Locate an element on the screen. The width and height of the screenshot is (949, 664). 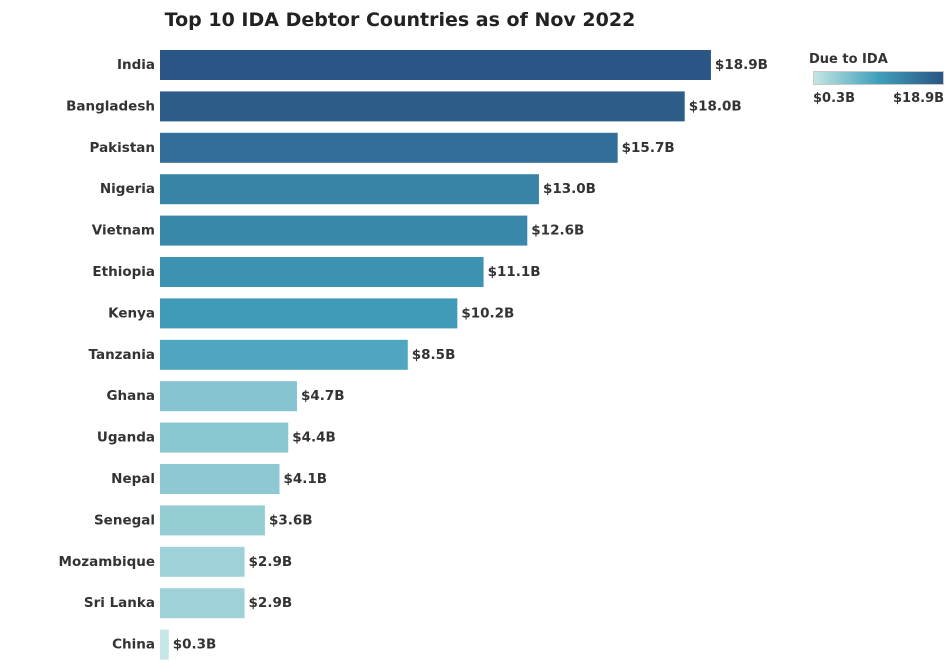
category-label: Nepal is located at coordinates (133, 479).